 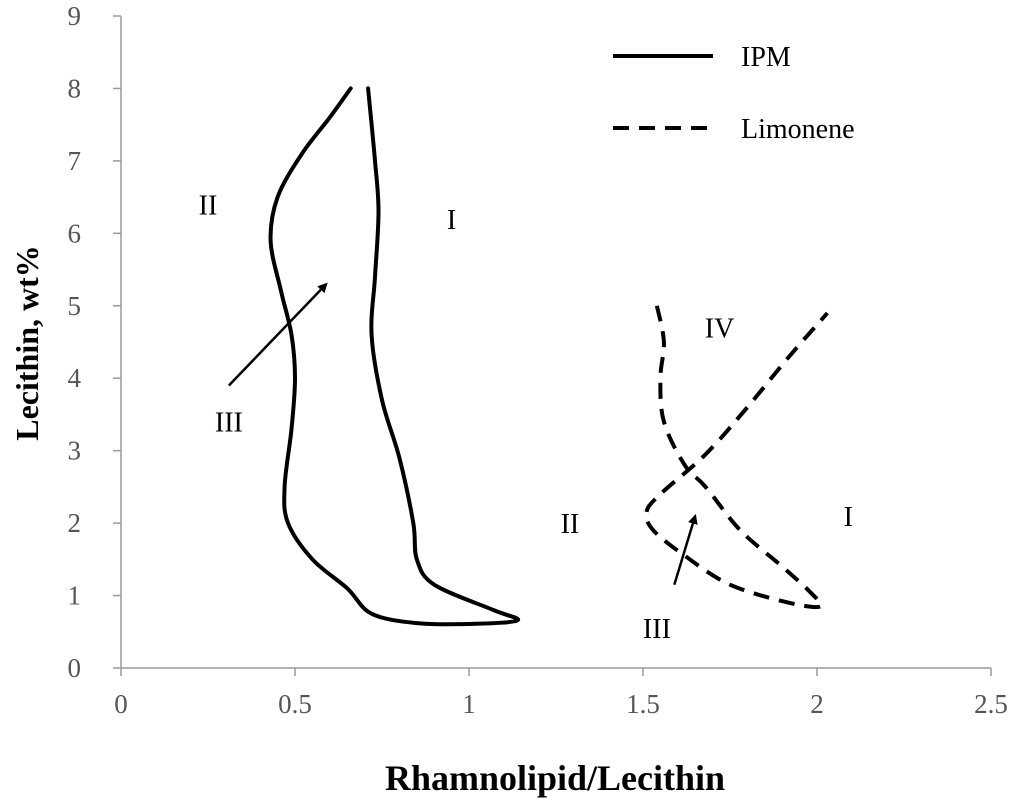 What do you see at coordinates (75, 88) in the screenshot?
I see `y-tick-label: 8` at bounding box center [75, 88].